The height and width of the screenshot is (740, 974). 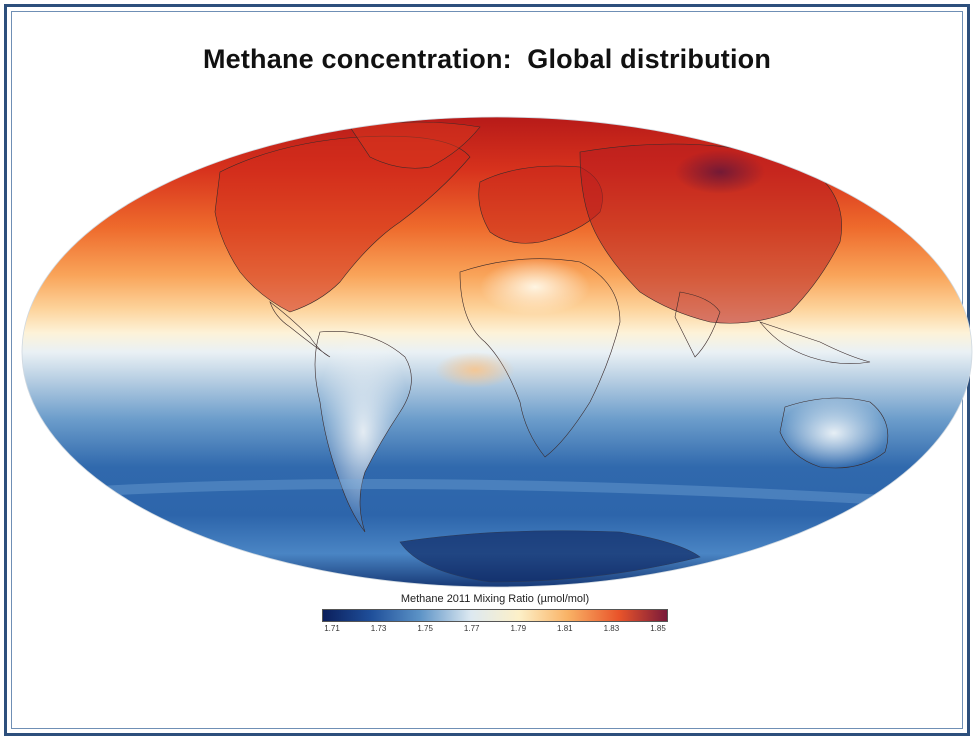 What do you see at coordinates (495, 631) in the screenshot?
I see `colorbar-ticks: 1.71 1.73 1.75 1.77 1.79 1.81 1.83 1.85` at bounding box center [495, 631].